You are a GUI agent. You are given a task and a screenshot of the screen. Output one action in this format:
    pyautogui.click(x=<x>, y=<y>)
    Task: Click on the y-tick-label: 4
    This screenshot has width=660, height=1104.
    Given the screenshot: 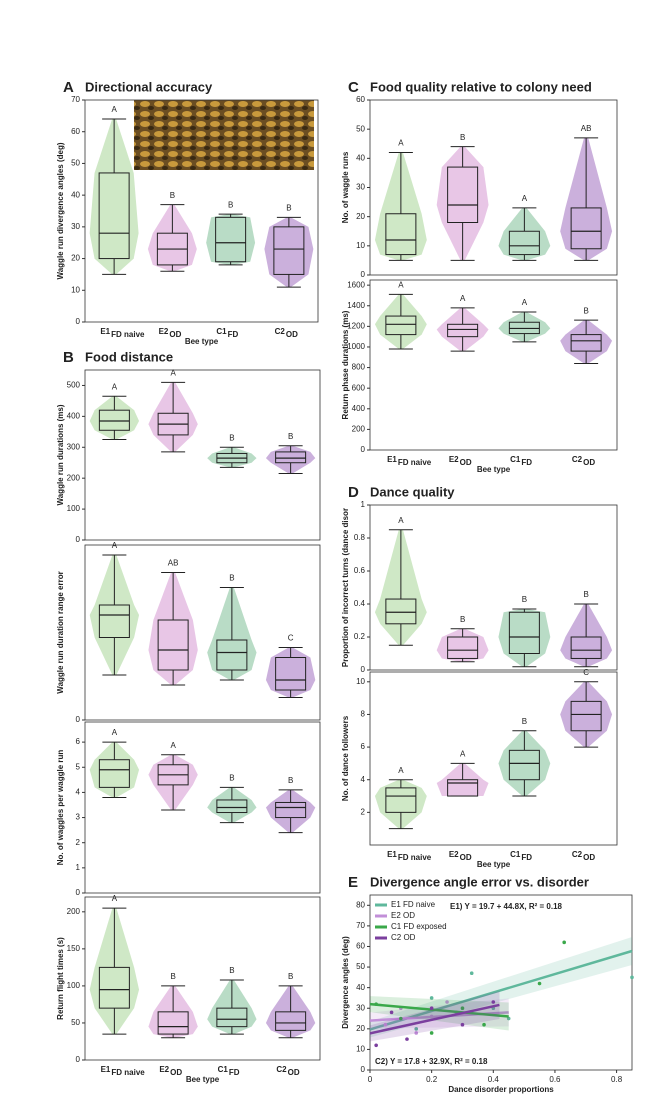 What is the action you would take?
    pyautogui.click(x=363, y=779)
    